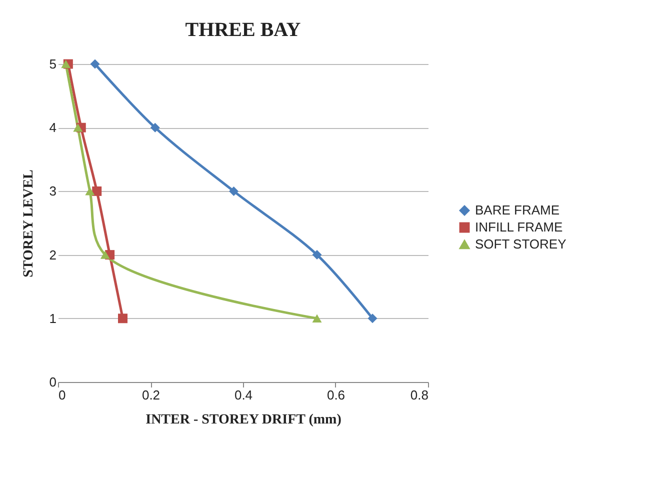 The width and height of the screenshot is (650, 489). What do you see at coordinates (52, 128) in the screenshot?
I see `y-tick-label: 4` at bounding box center [52, 128].